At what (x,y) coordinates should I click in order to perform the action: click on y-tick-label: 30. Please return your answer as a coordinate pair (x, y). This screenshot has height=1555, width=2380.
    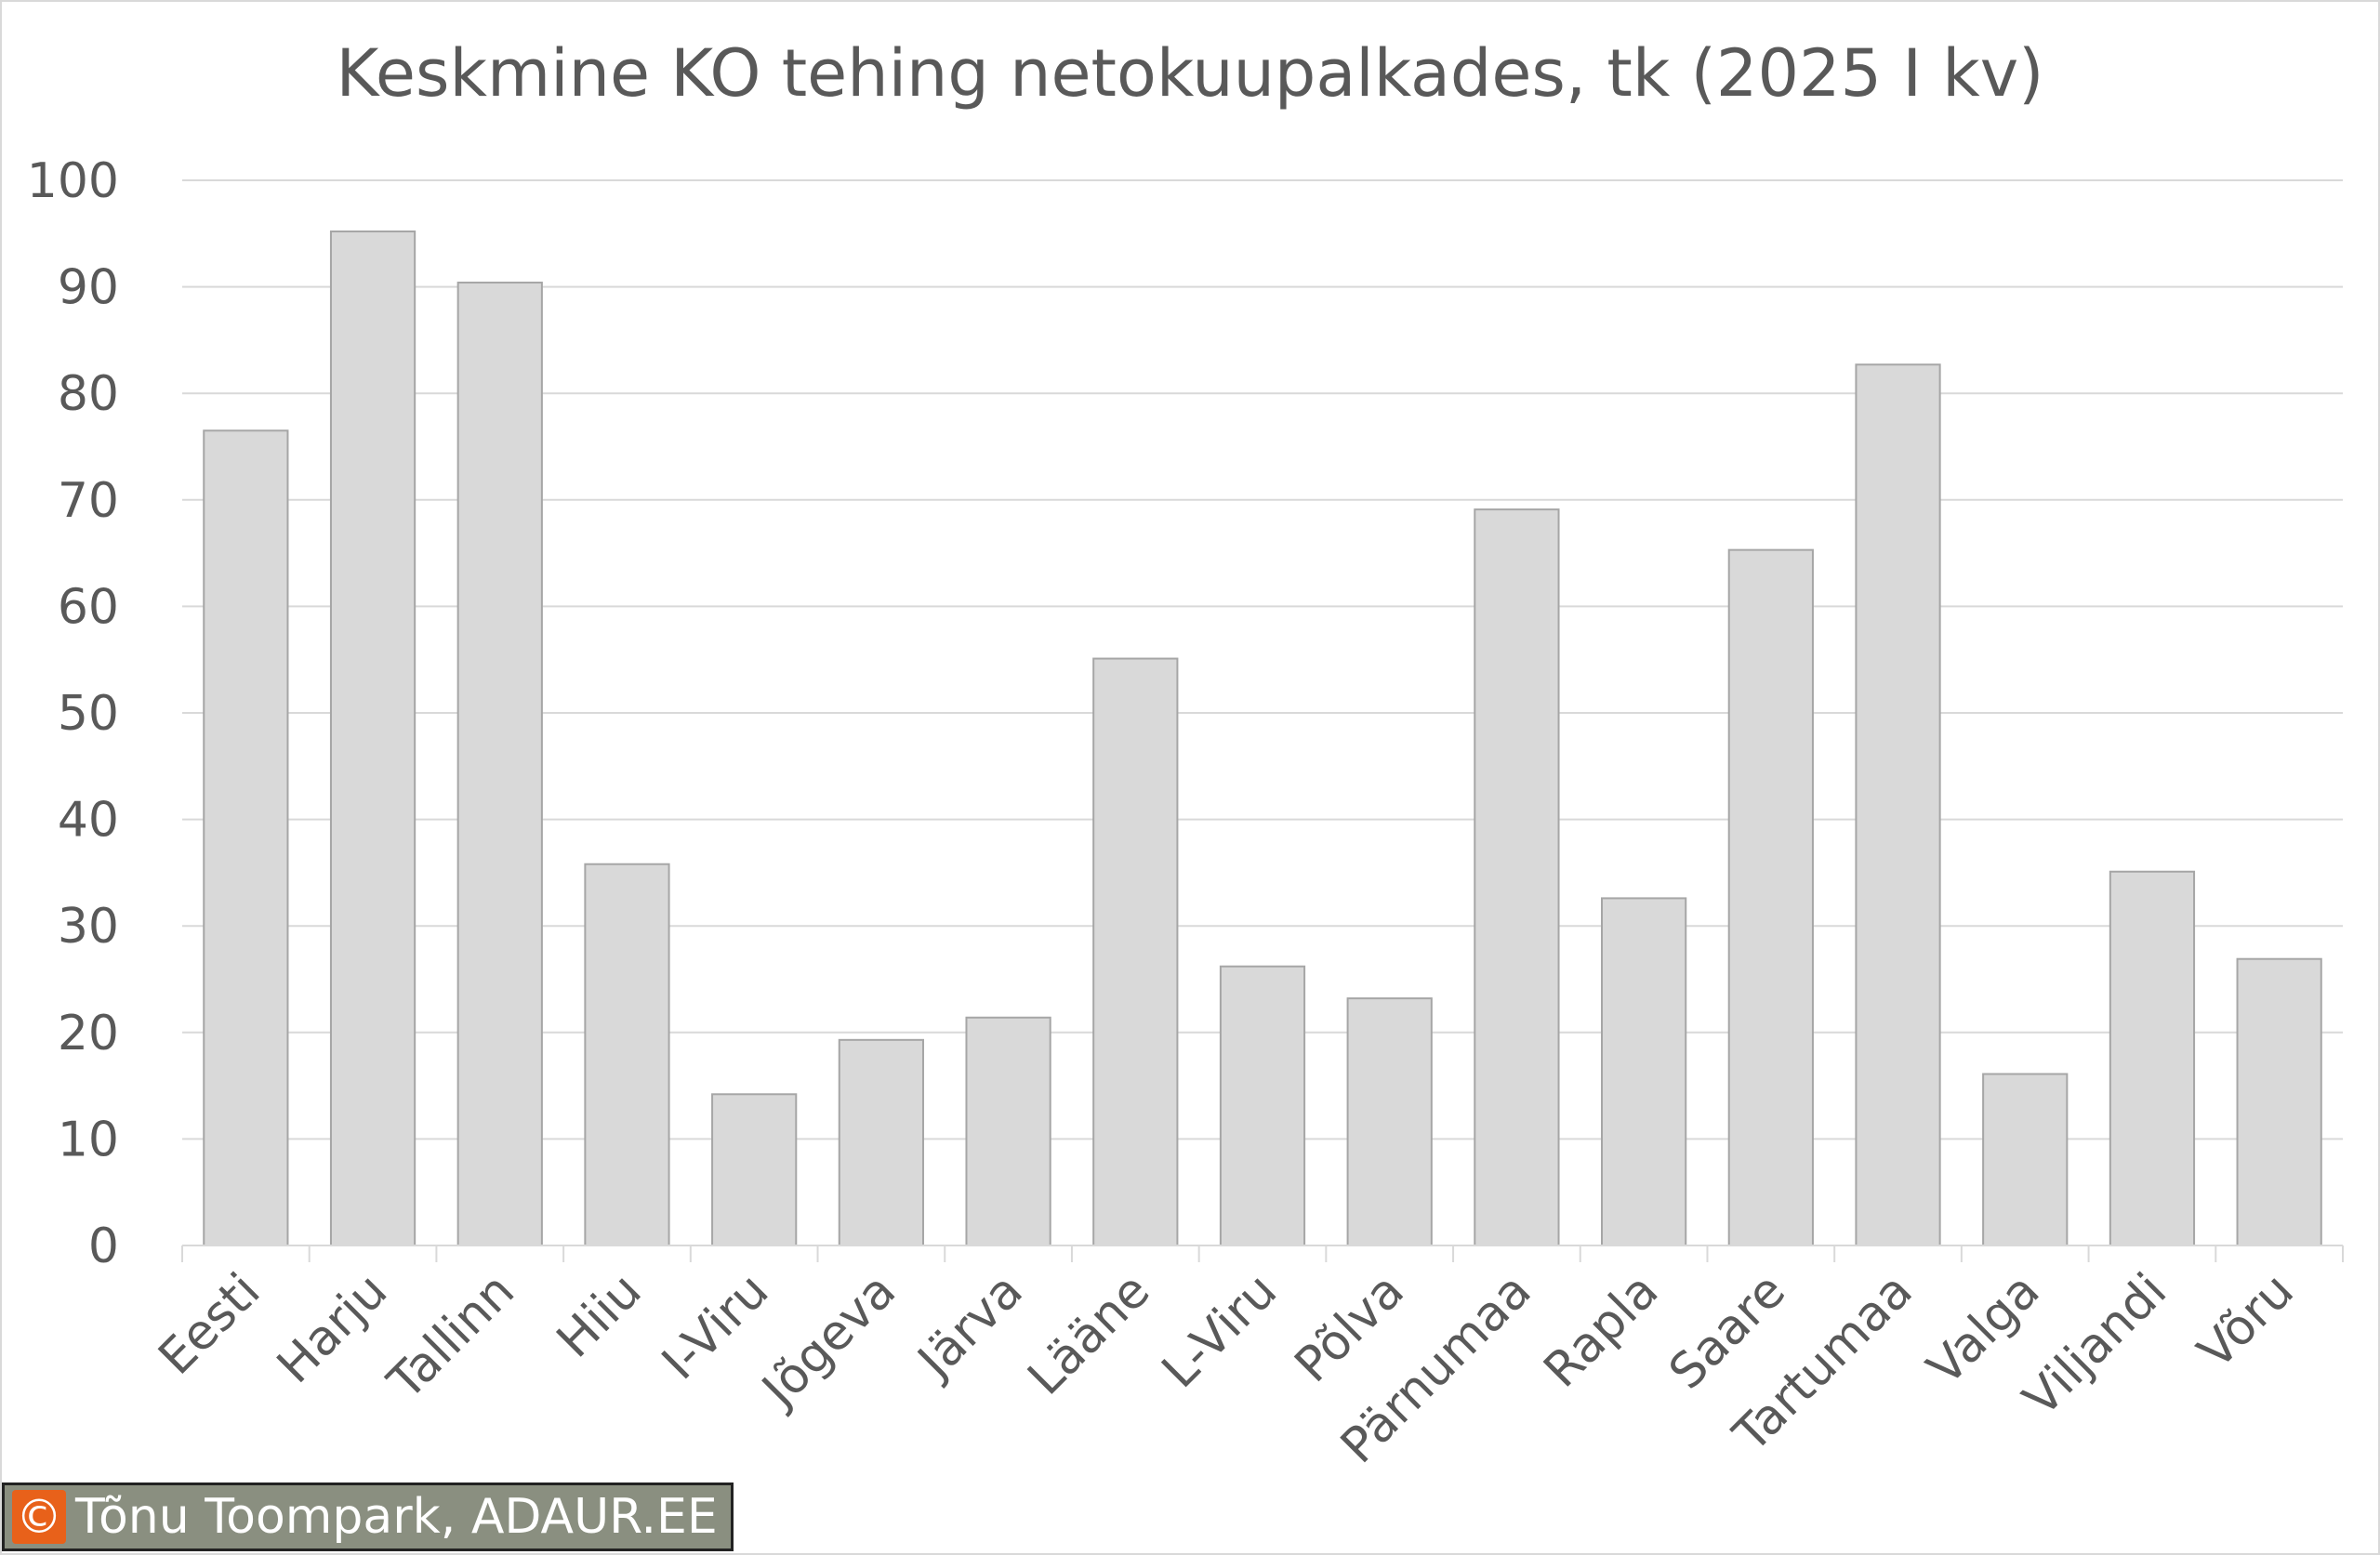
    Looking at the image, I should click on (88, 927).